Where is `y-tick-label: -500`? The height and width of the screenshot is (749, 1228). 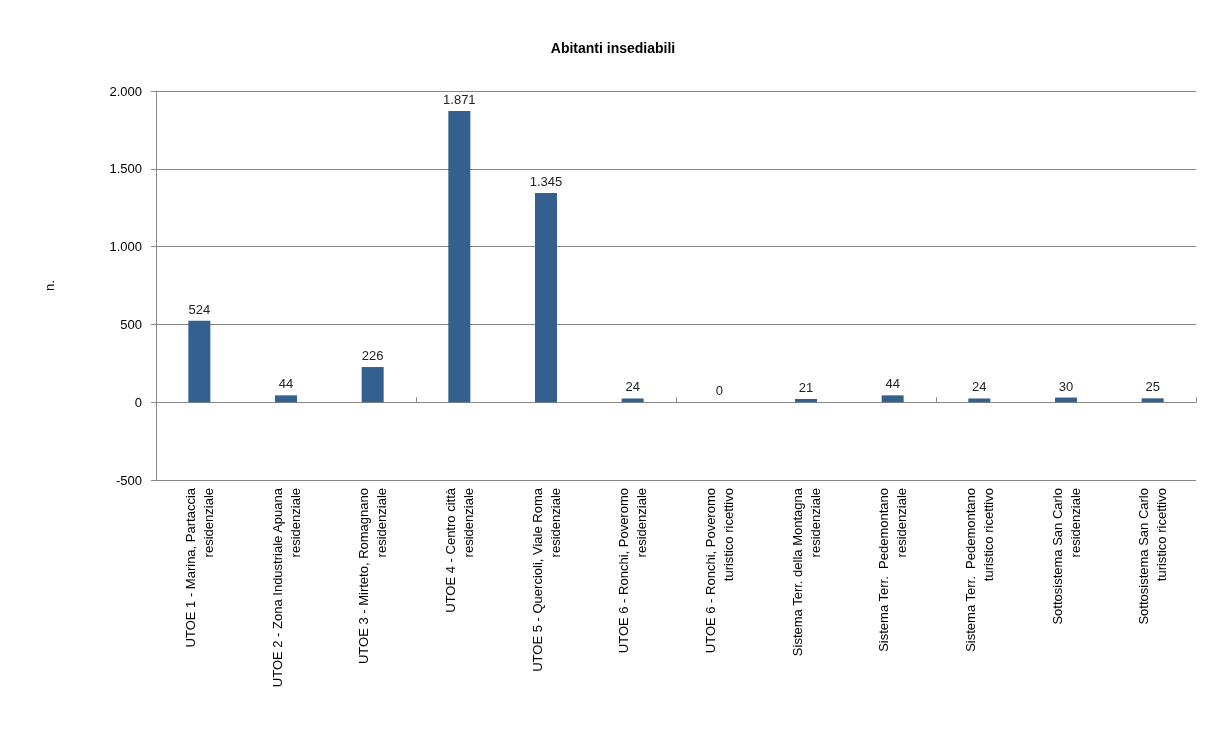
y-tick-label: -500 is located at coordinates (128, 480).